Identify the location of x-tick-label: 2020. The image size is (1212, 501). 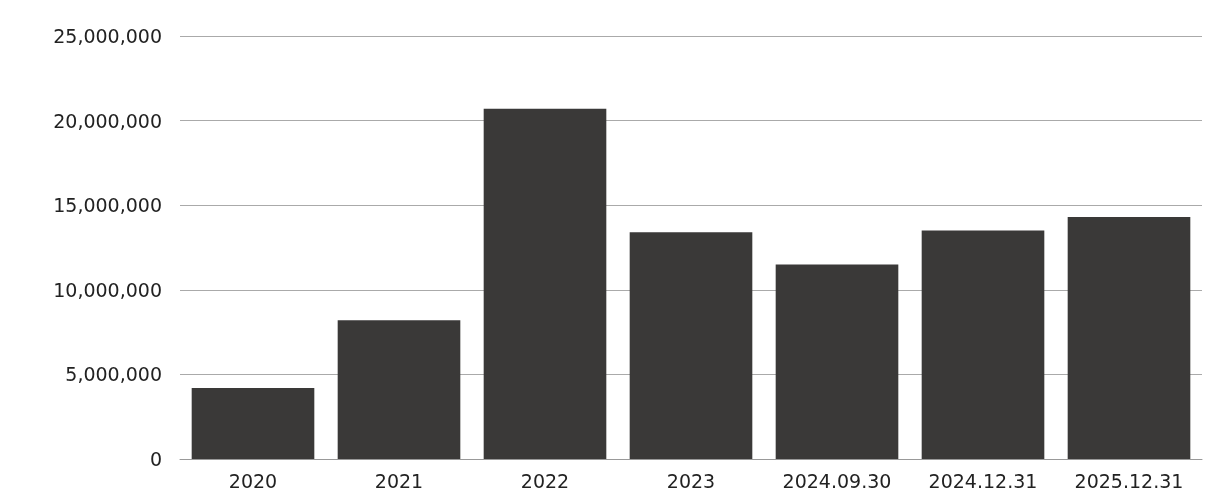
(253, 480).